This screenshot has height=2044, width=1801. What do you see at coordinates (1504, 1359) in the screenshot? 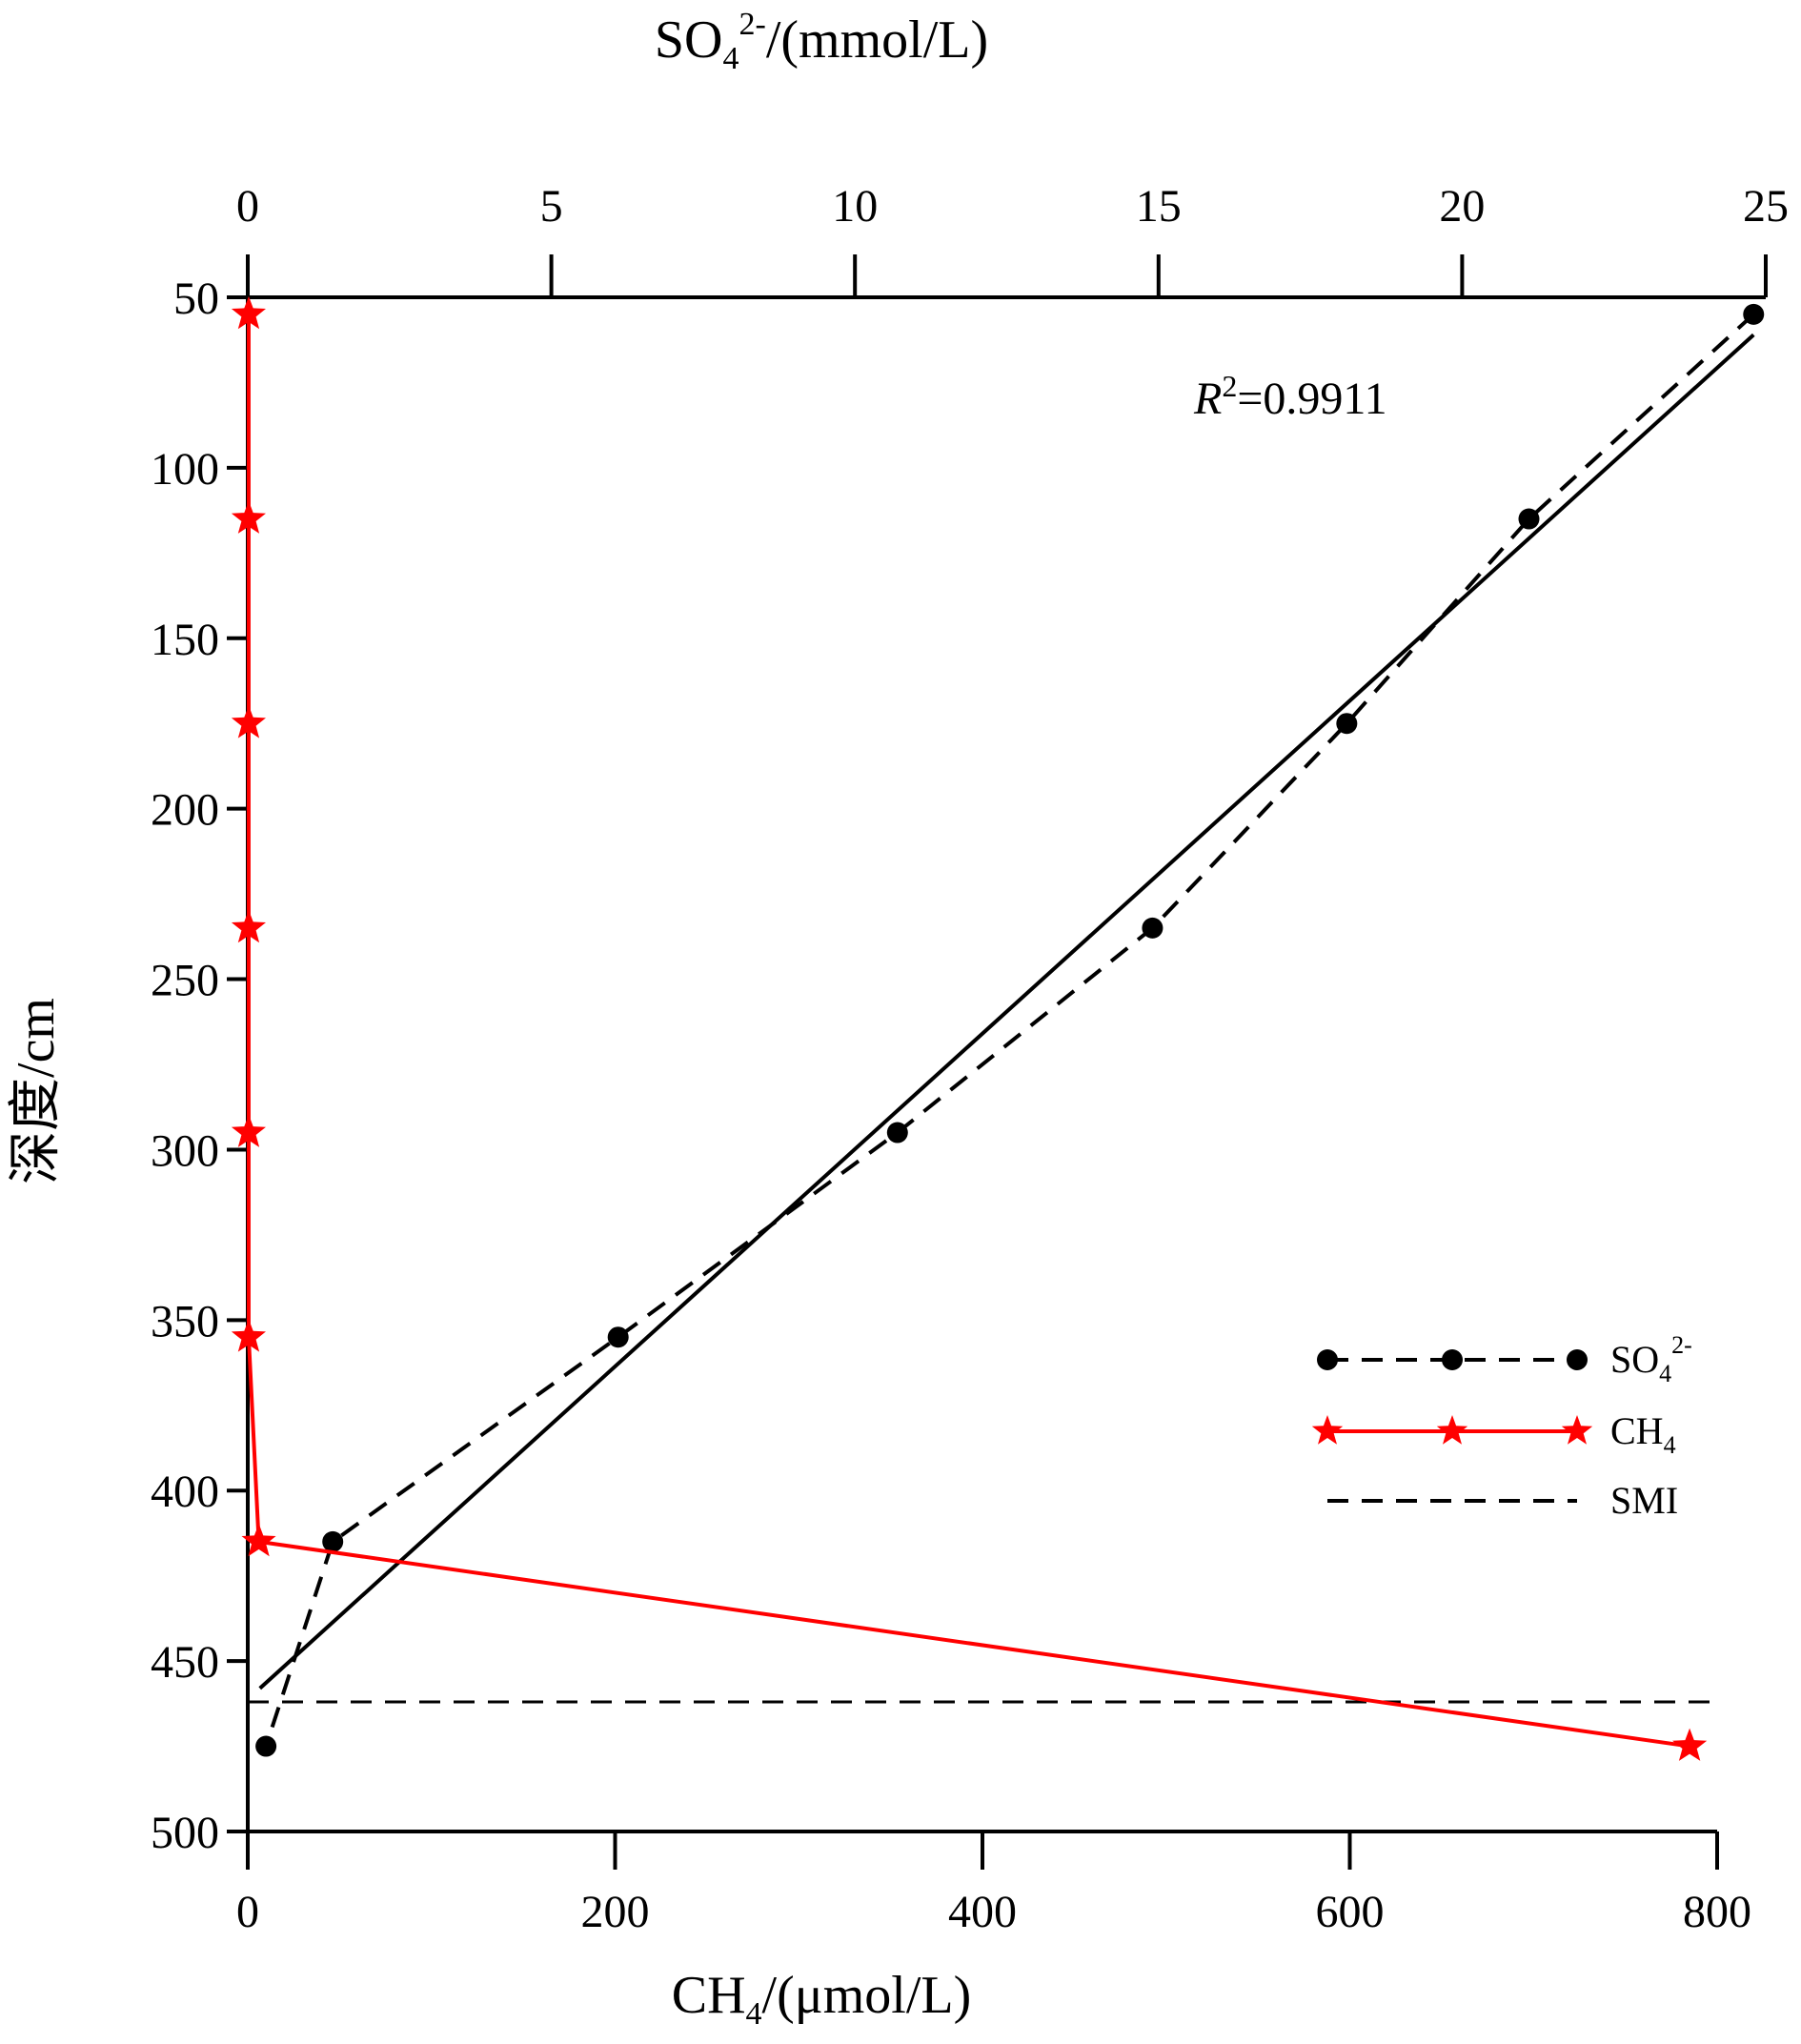
I see `legend-entry-so4: SO42-` at bounding box center [1504, 1359].